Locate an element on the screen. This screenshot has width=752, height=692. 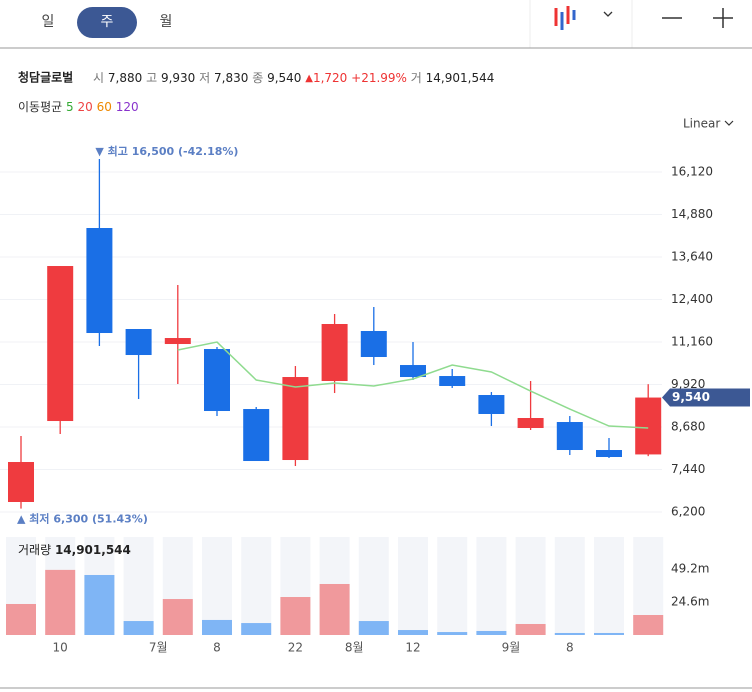
label: 거 is located at coordinates (416, 78).